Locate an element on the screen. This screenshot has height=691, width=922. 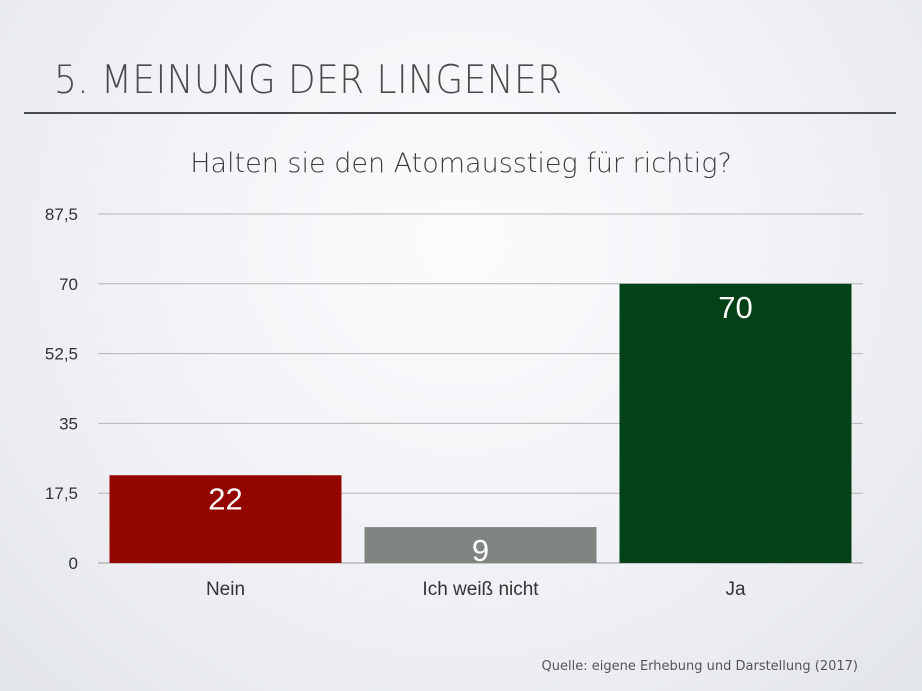
data-label: 70 is located at coordinates (735, 307).